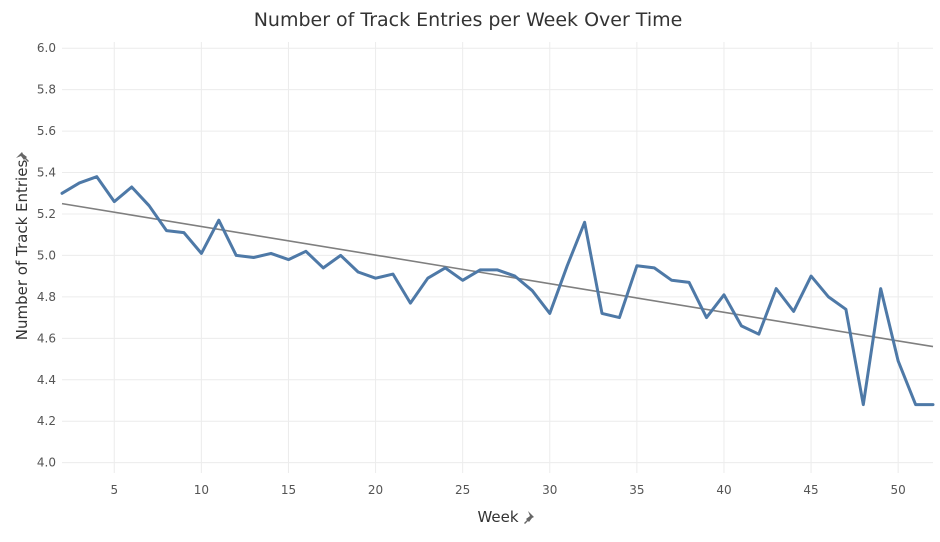 The image size is (940, 542). I want to click on x-tick-label: 45, so click(810, 490).